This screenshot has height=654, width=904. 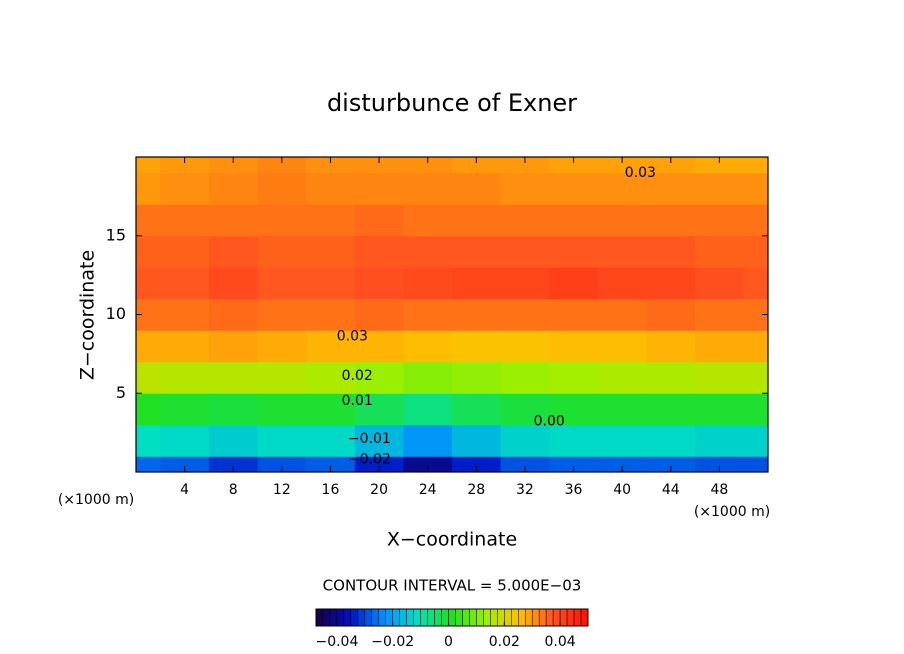 What do you see at coordinates (452, 586) in the screenshot?
I see `contour-interval: CONTOUR INTERVAL = 5.000E−03` at bounding box center [452, 586].